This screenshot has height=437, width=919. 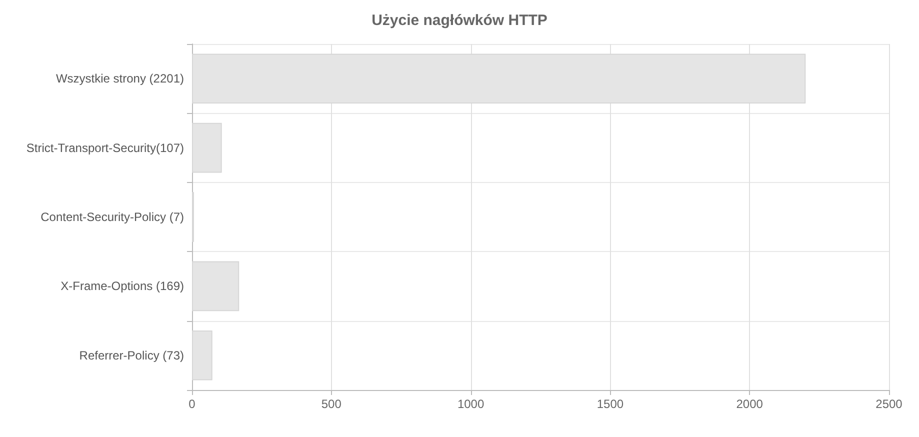 I want to click on x-tick-label: 0, so click(x=192, y=404).